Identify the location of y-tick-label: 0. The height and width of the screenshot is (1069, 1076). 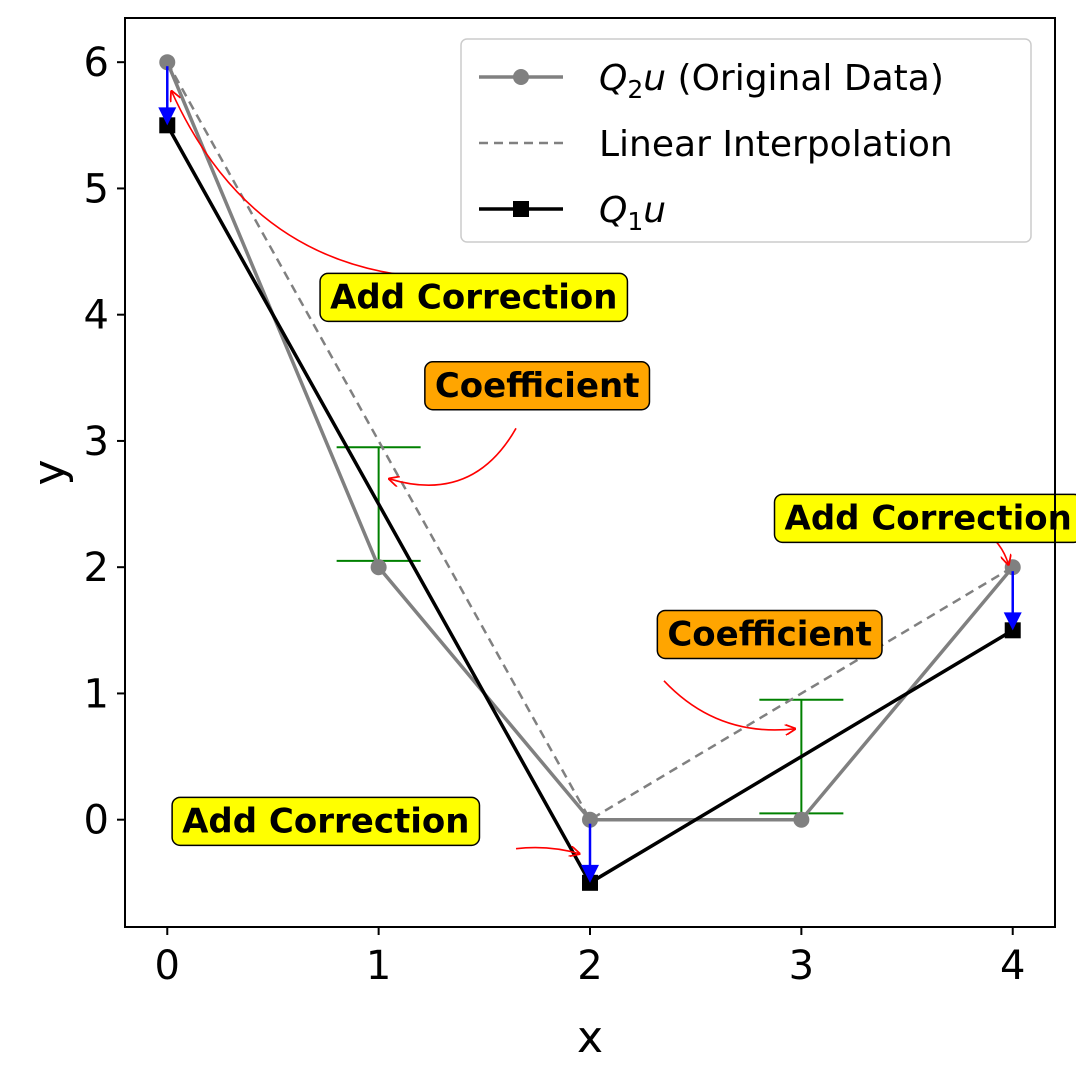
(96, 821).